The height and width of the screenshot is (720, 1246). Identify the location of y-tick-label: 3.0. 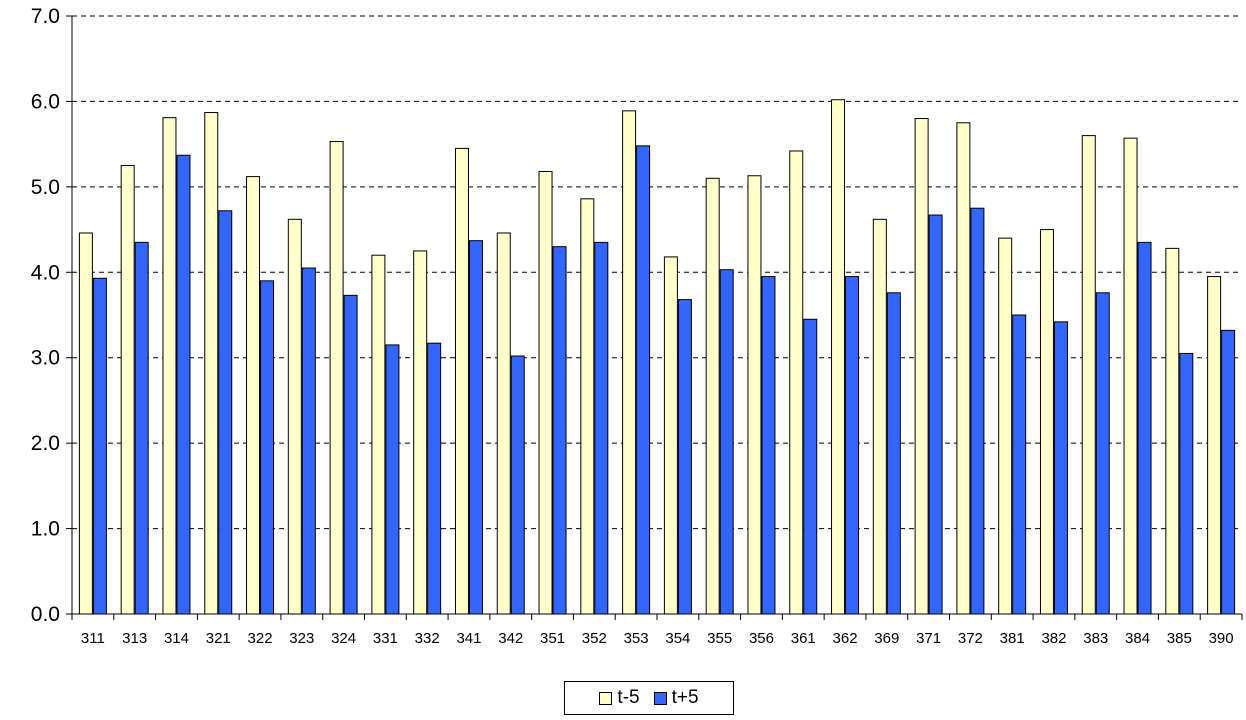
(45, 358).